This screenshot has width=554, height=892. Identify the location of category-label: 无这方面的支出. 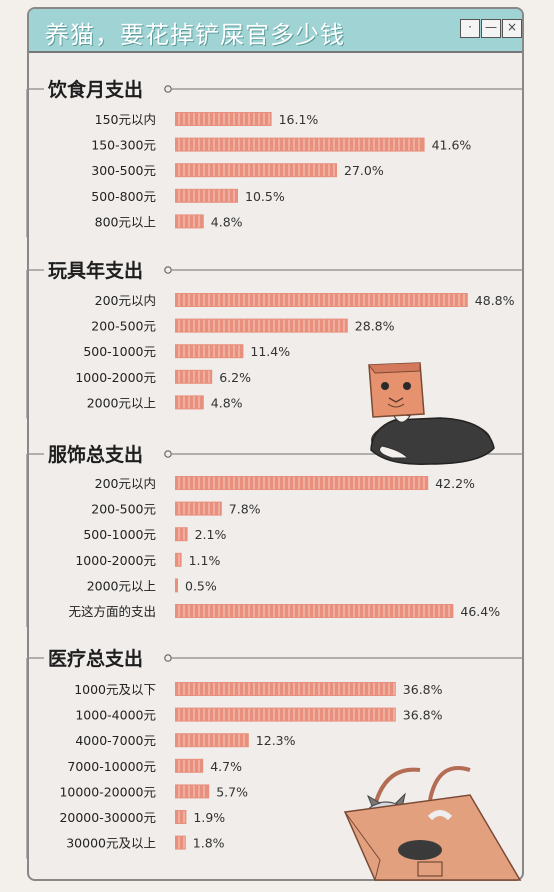
(112, 611).